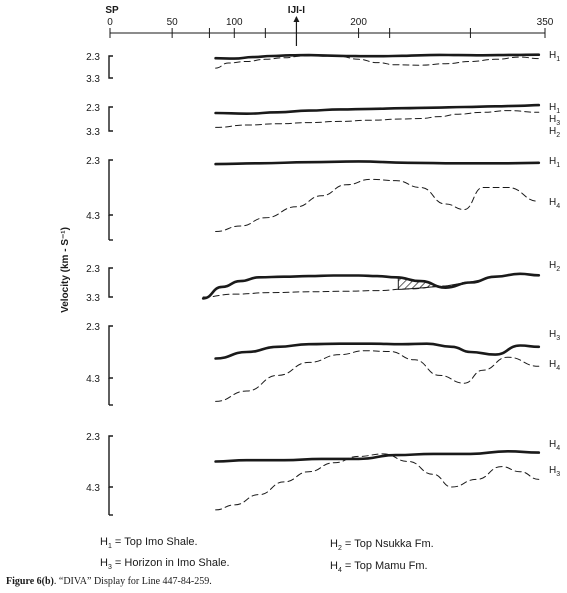  I want to click on panel-p6: 2.3 4.3 H4 H3, so click(323, 474).